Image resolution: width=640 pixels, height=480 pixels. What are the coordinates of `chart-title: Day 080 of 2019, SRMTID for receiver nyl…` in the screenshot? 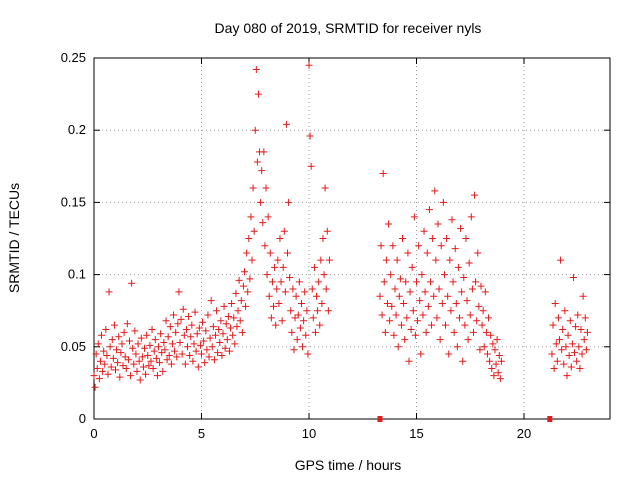 It's located at (348, 28).